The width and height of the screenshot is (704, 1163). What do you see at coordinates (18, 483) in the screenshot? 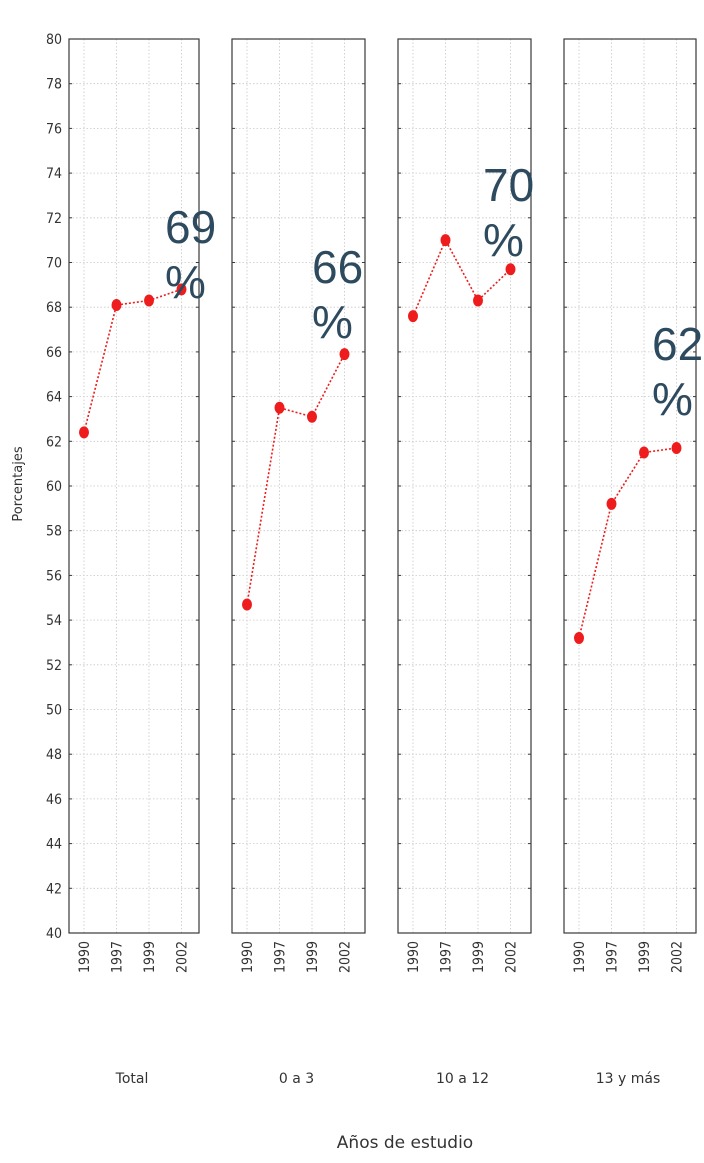
I see `y-axis-title: Porcentajes` at bounding box center [18, 483].